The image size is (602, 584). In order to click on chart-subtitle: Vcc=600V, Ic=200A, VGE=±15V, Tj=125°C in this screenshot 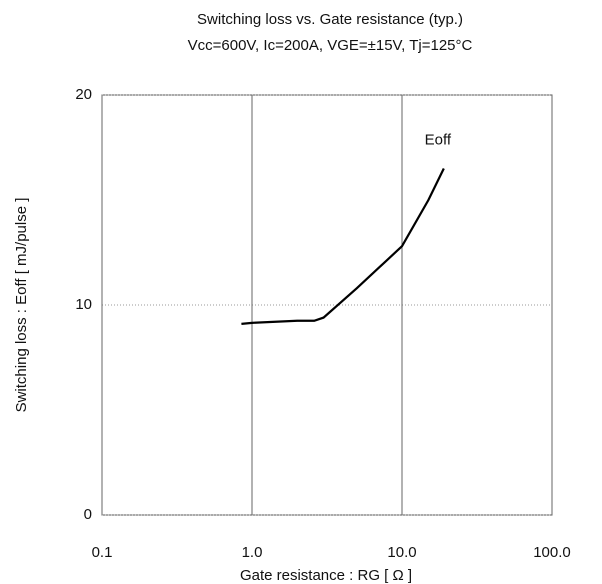, I will do `click(330, 45)`.